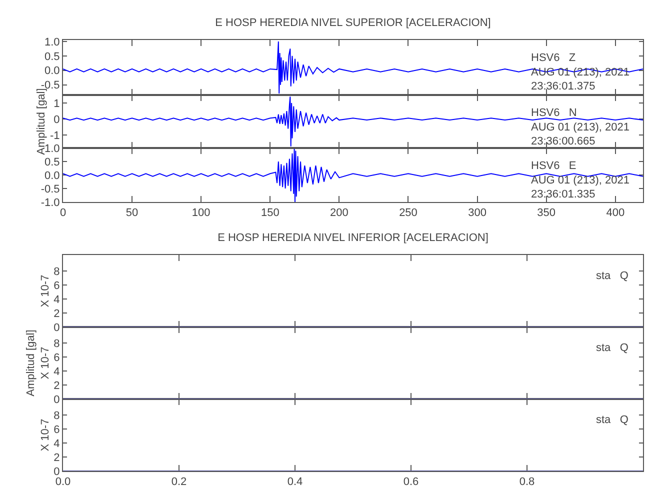 The image size is (650, 500). I want to click on y-tick-label: -1, so click(55, 136).